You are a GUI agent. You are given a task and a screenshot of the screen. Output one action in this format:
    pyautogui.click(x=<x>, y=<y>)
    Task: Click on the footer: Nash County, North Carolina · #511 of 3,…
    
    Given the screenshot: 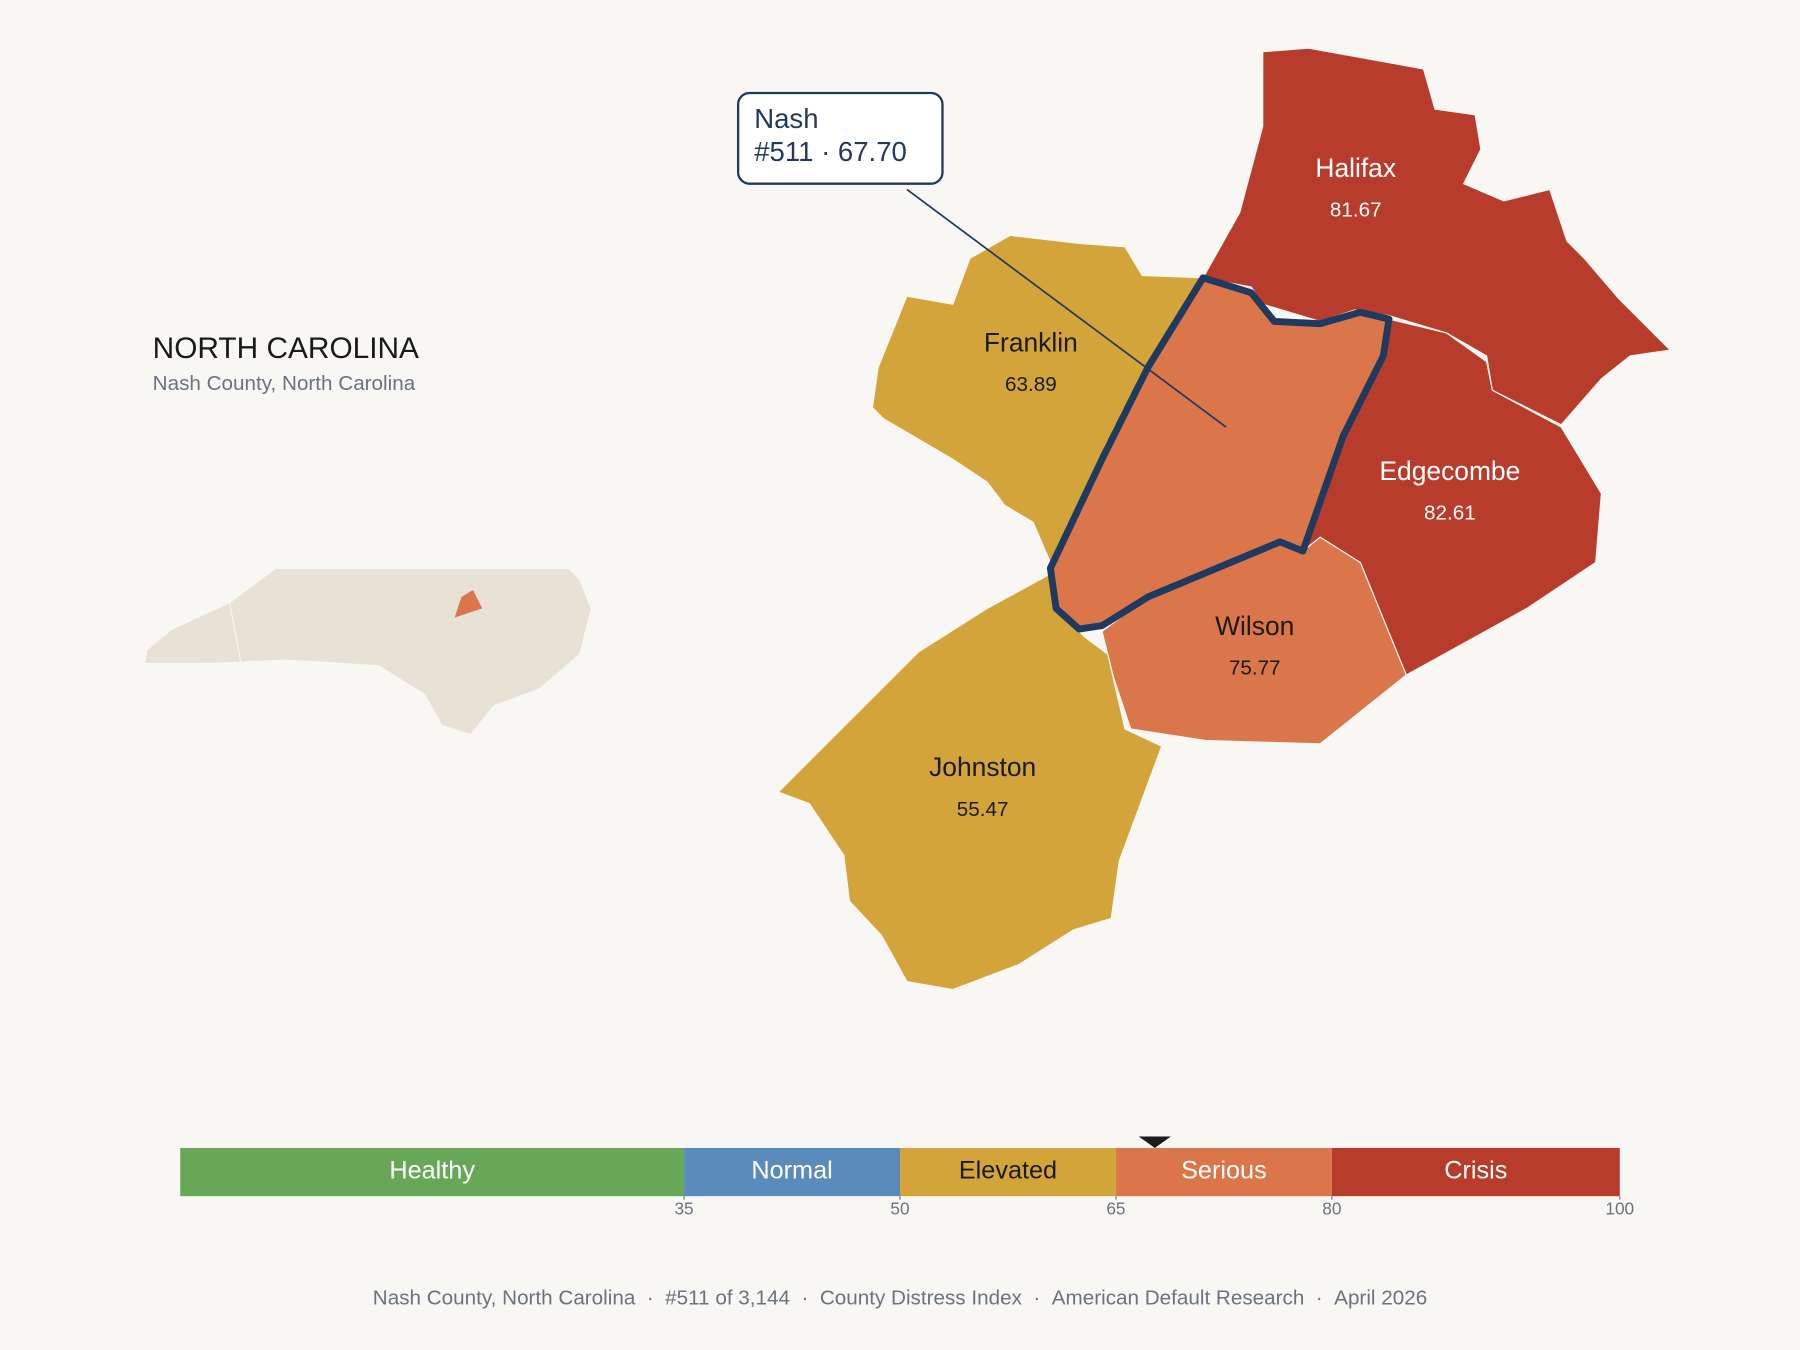 What is the action you would take?
    pyautogui.click(x=900, y=1298)
    